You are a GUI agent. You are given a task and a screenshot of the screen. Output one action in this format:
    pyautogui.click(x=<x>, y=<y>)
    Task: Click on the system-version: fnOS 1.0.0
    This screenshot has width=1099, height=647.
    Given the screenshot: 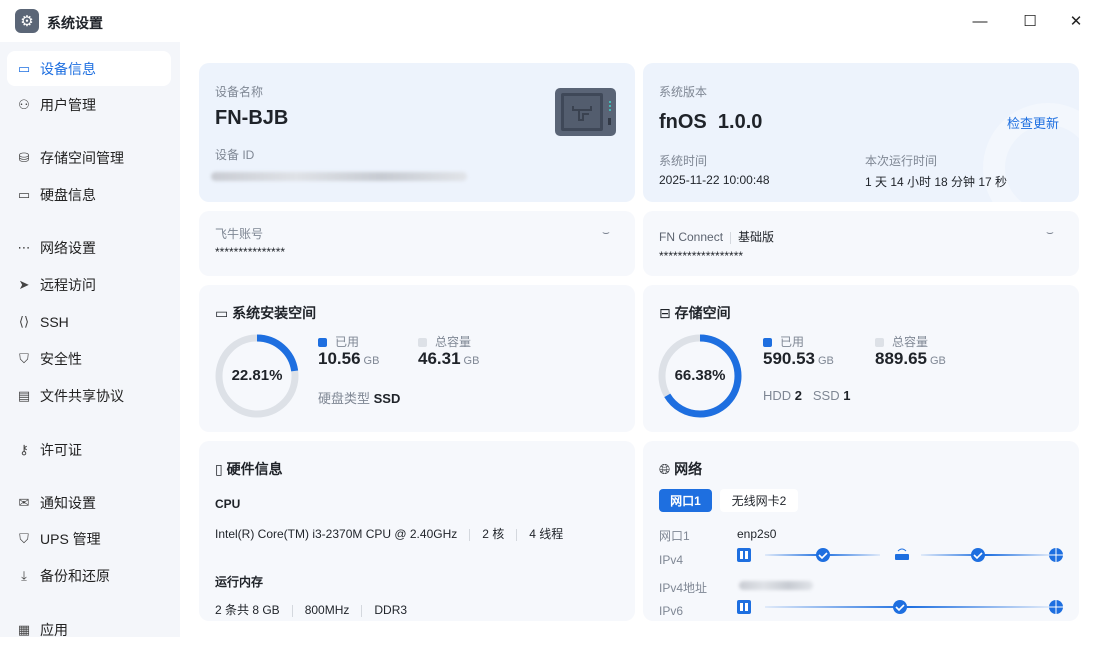 What is the action you would take?
    pyautogui.click(x=711, y=122)
    